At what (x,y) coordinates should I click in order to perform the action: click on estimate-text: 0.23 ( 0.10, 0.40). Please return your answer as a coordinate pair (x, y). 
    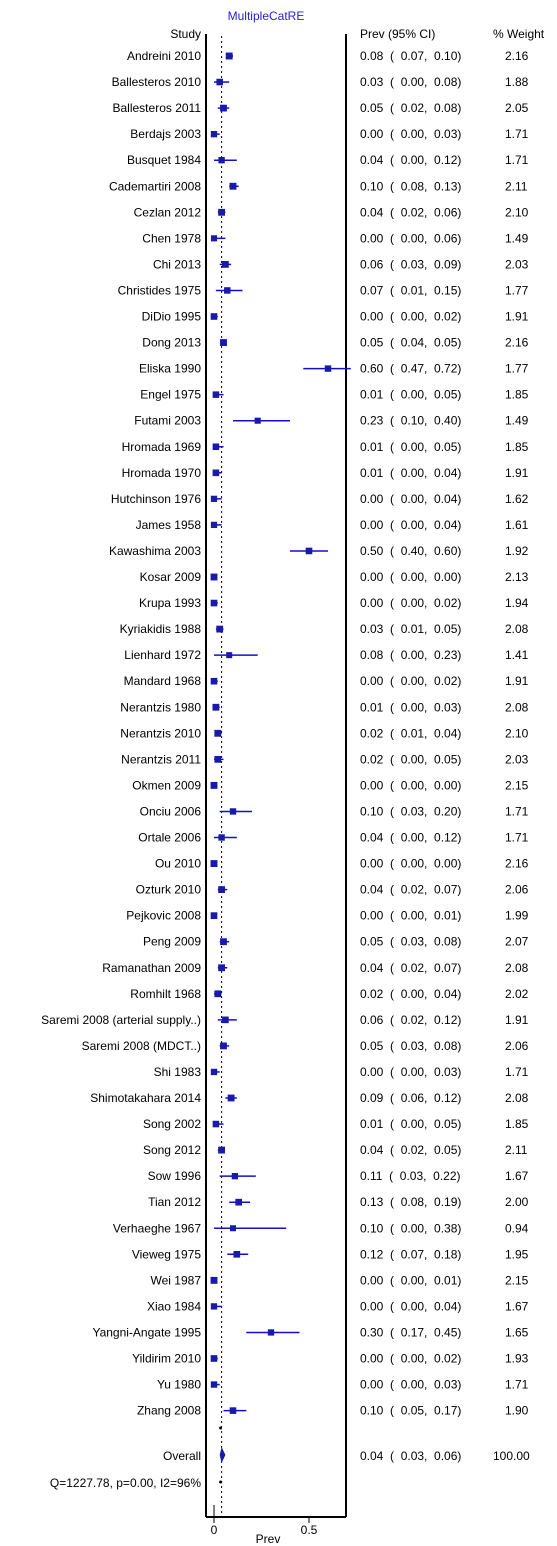
    Looking at the image, I should click on (410, 421).